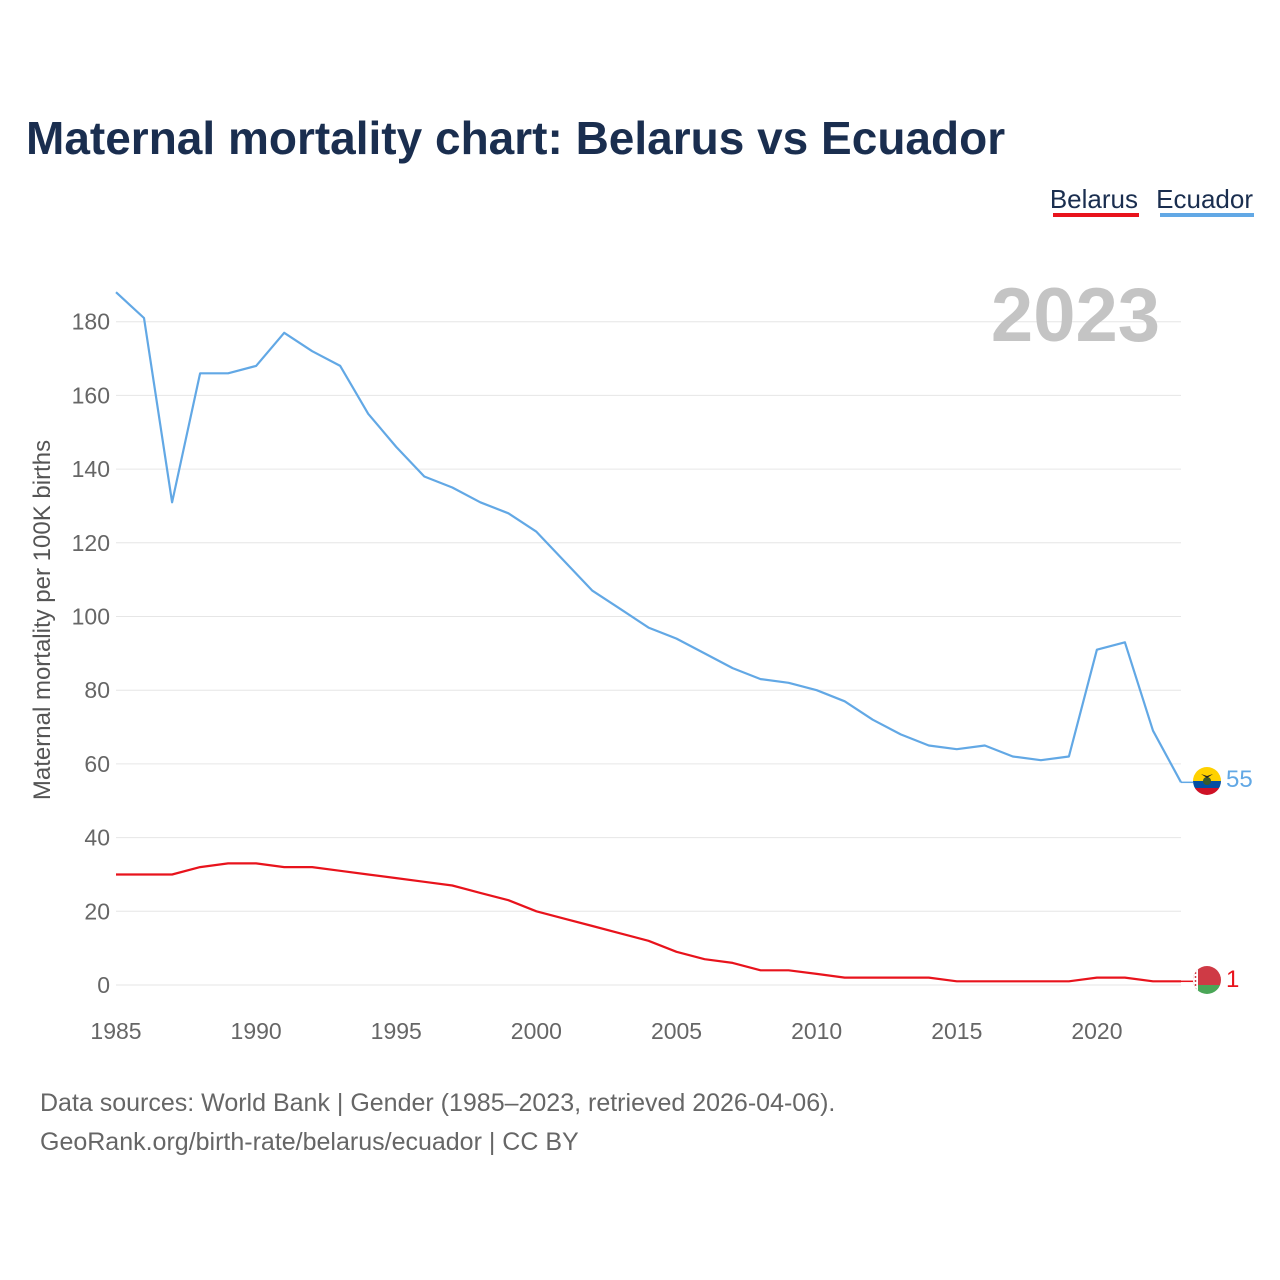 The height and width of the screenshot is (1280, 1280). What do you see at coordinates (956, 1031) in the screenshot?
I see `x-tick-label: 2015` at bounding box center [956, 1031].